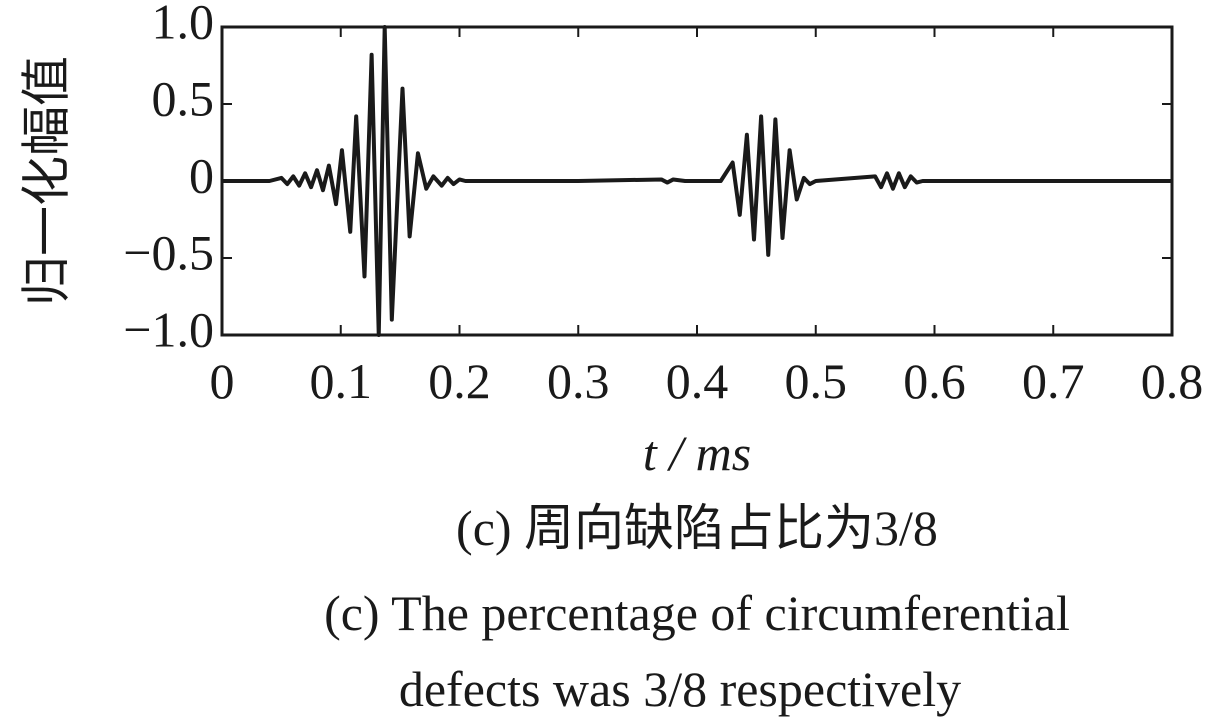 This screenshot has width=1215, height=723. Describe the element at coordinates (578, 381) in the screenshot. I see `x-tick-label: 0.3` at that location.